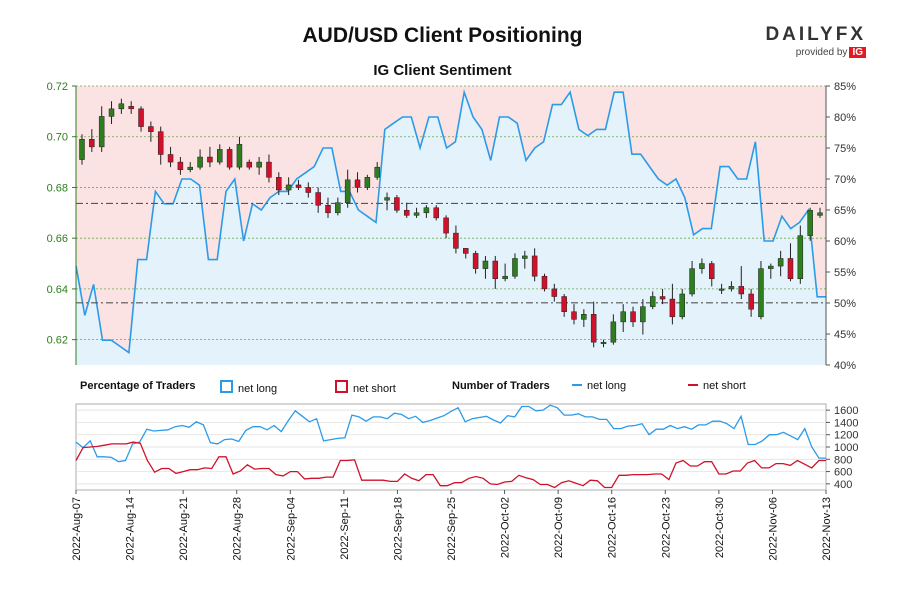  What do you see at coordinates (815, 34) in the screenshot?
I see `logo-word: DAILYFX` at bounding box center [815, 34].